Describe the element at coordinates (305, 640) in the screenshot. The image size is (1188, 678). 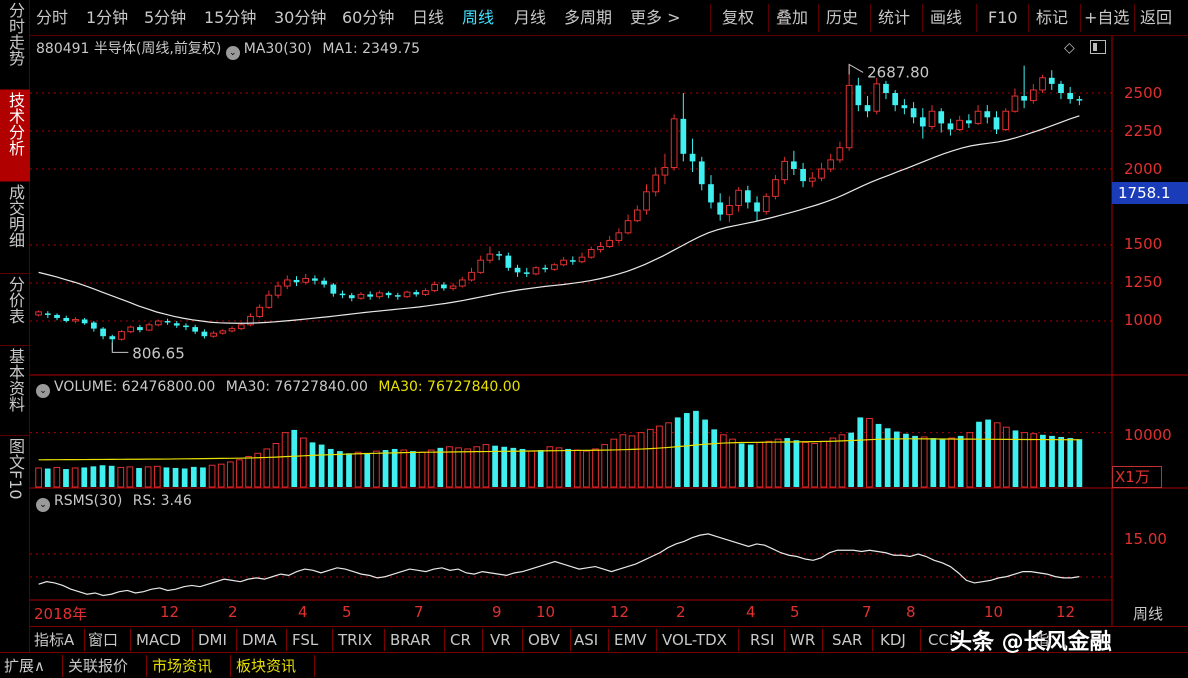
I see `tab-fsl: FSL` at that location.